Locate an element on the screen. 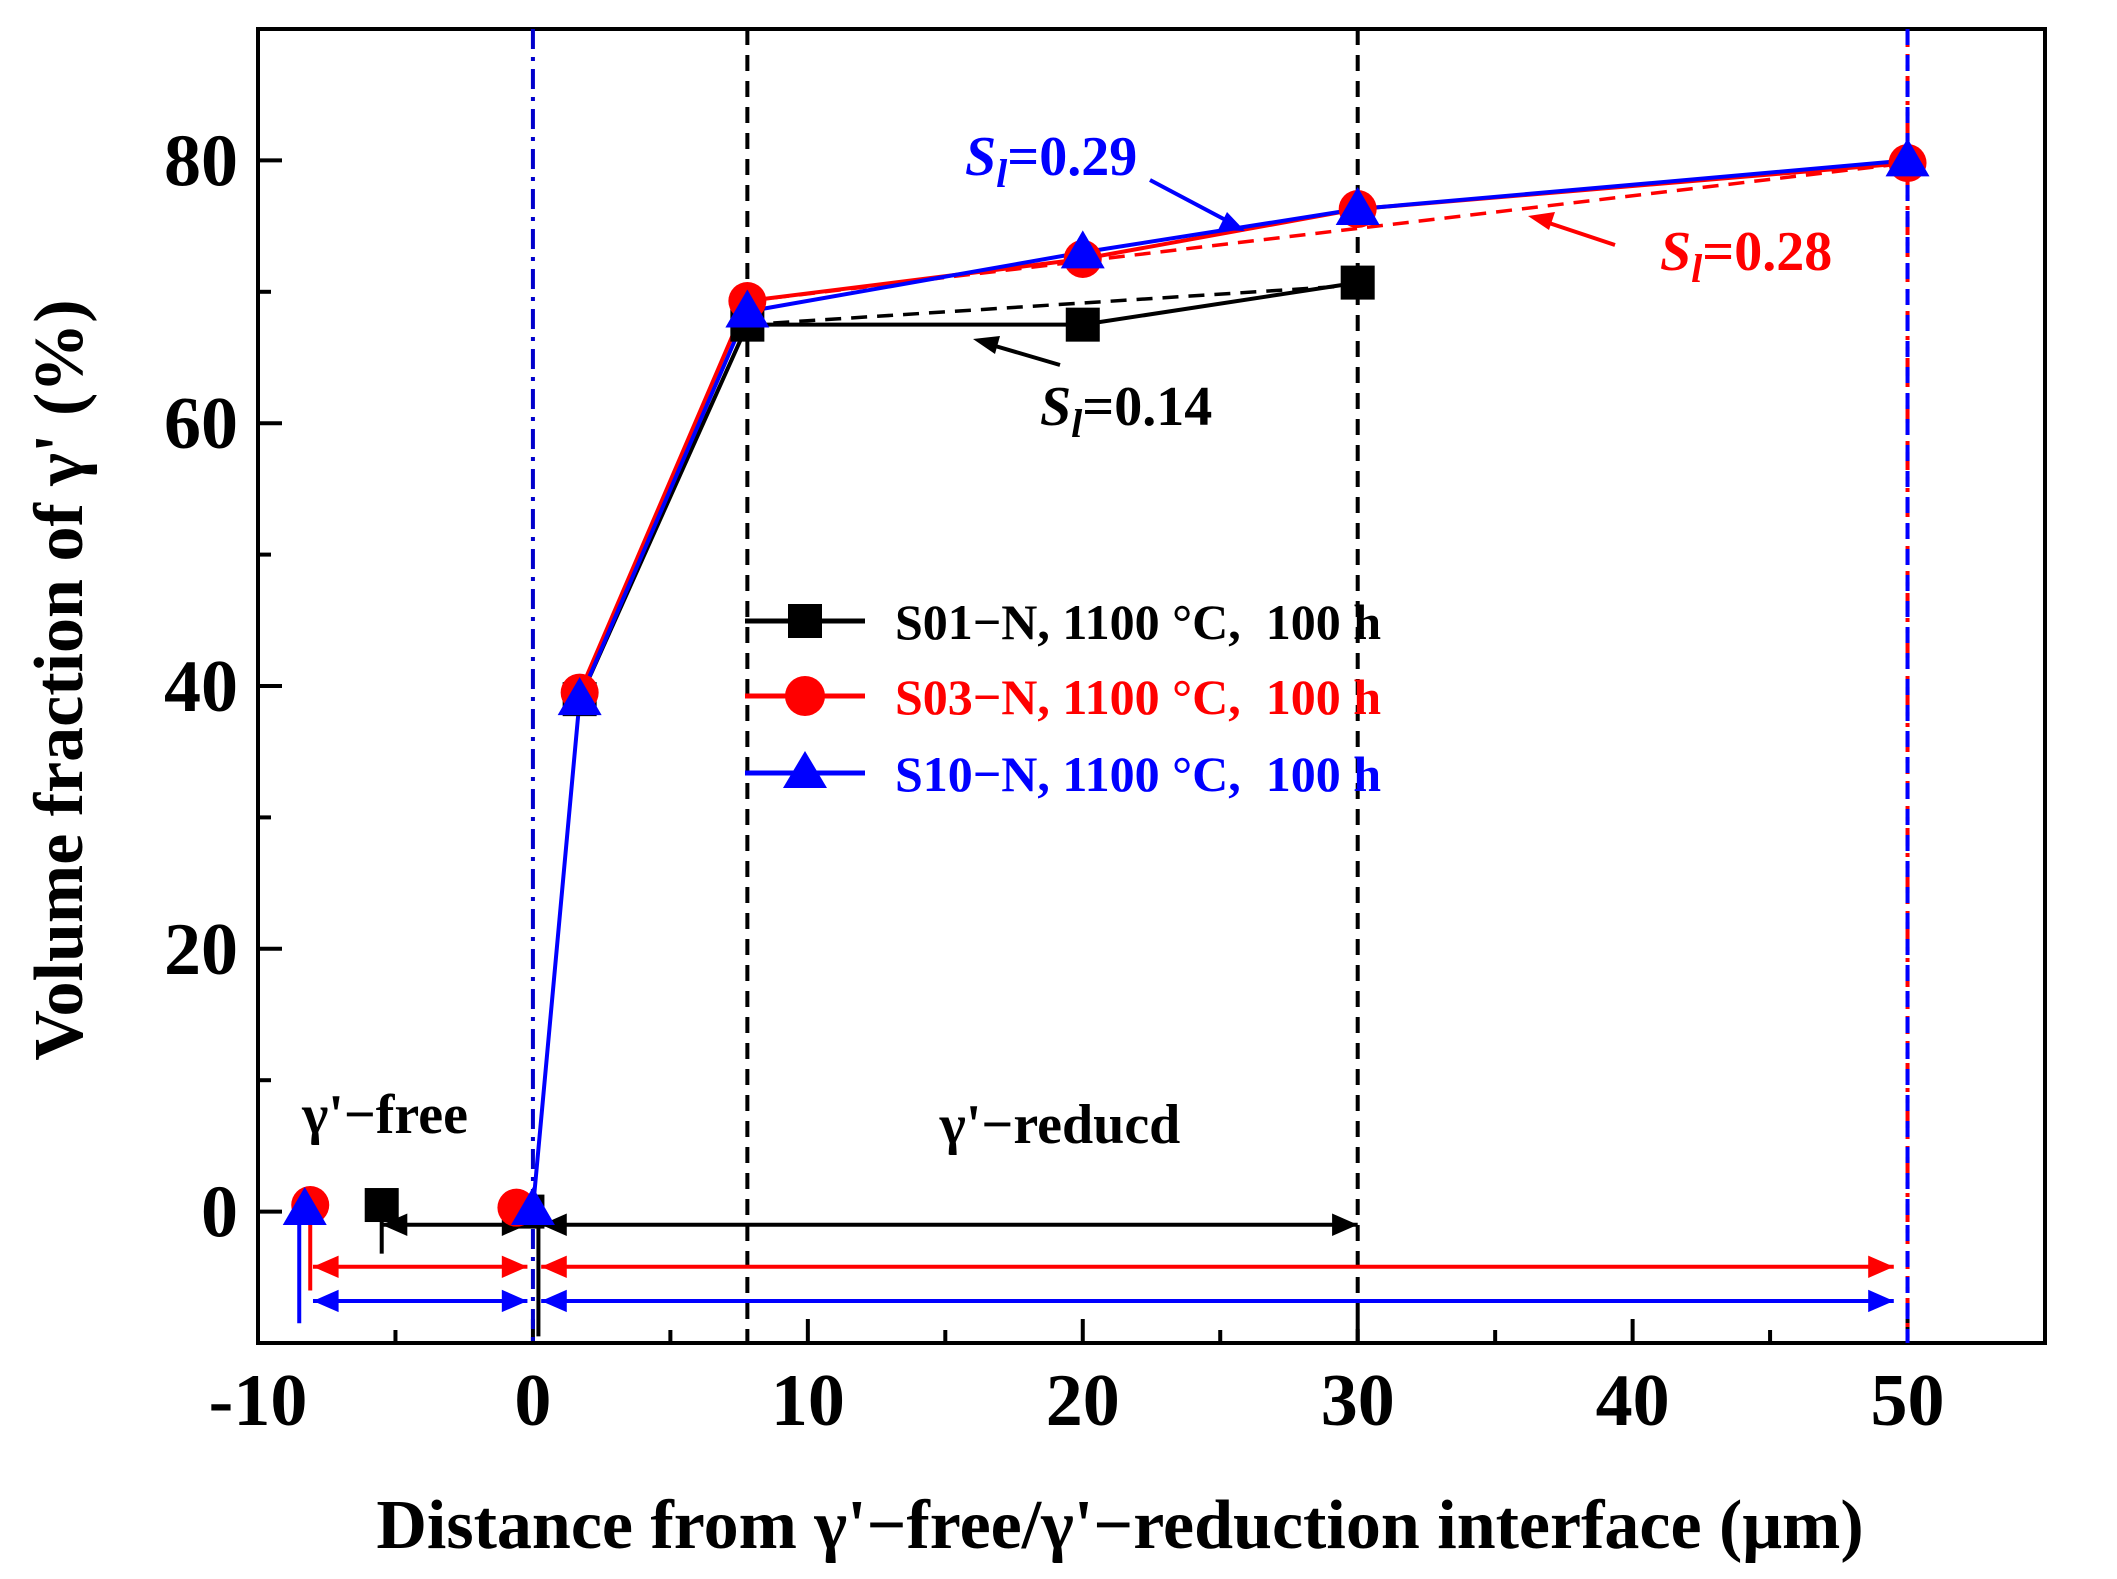  legend-label-s10: S10−N, 1100 °C, 100 h is located at coordinates (1138, 774).